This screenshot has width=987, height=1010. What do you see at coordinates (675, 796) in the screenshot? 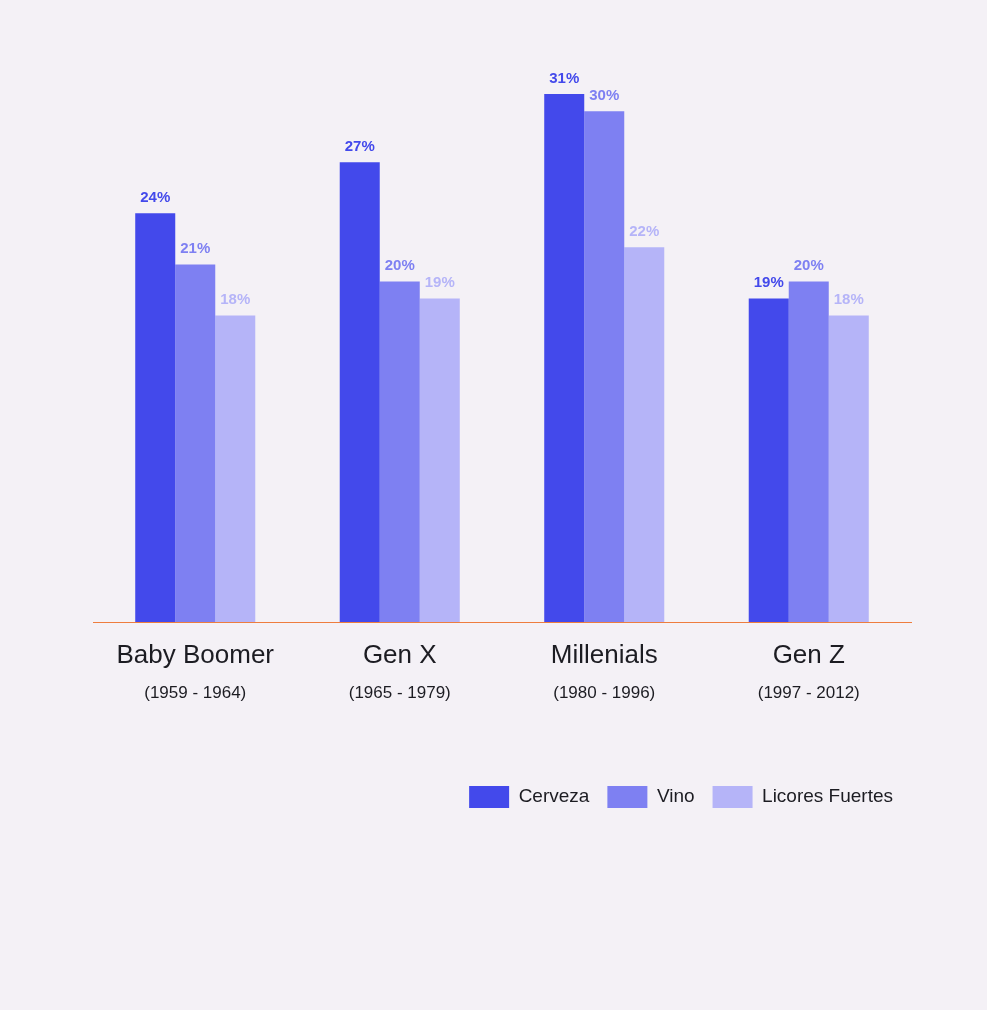
I see `legend-label: Vino` at bounding box center [675, 796].